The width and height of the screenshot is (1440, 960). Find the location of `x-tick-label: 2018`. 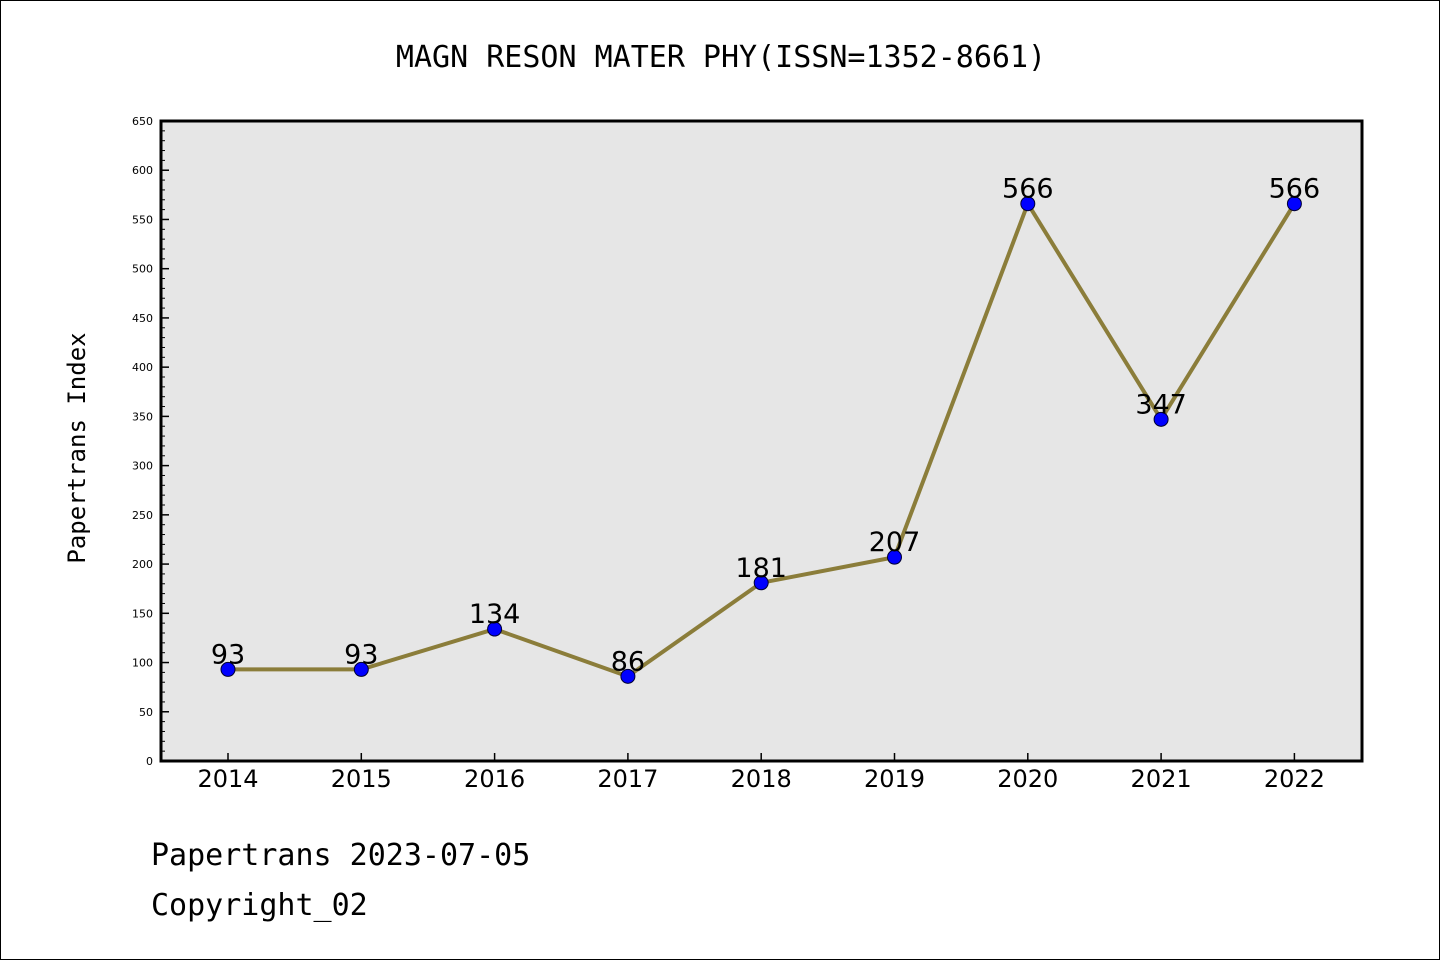

x-tick-label: 2018 is located at coordinates (761, 779).